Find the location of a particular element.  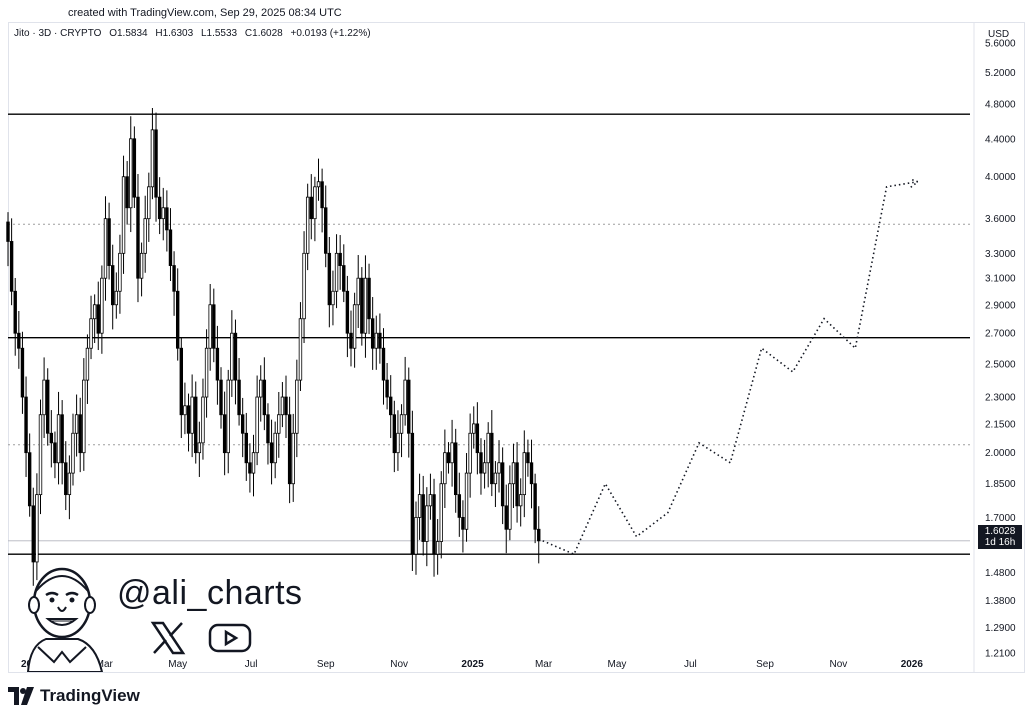

youtube-icon is located at coordinates (230, 638).